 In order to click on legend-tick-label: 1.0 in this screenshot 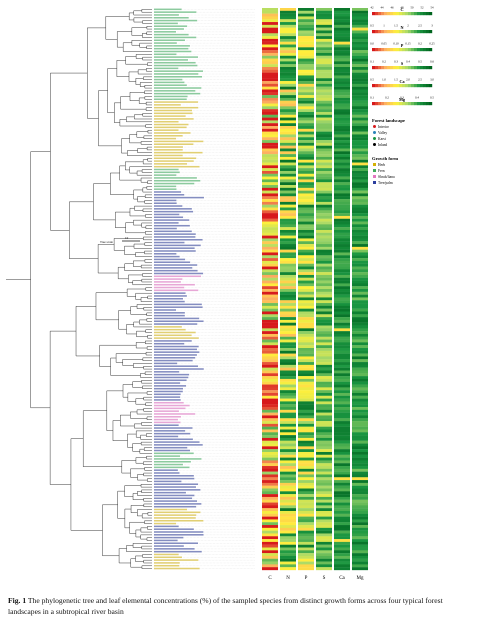, I will do `click(384, 80)`.